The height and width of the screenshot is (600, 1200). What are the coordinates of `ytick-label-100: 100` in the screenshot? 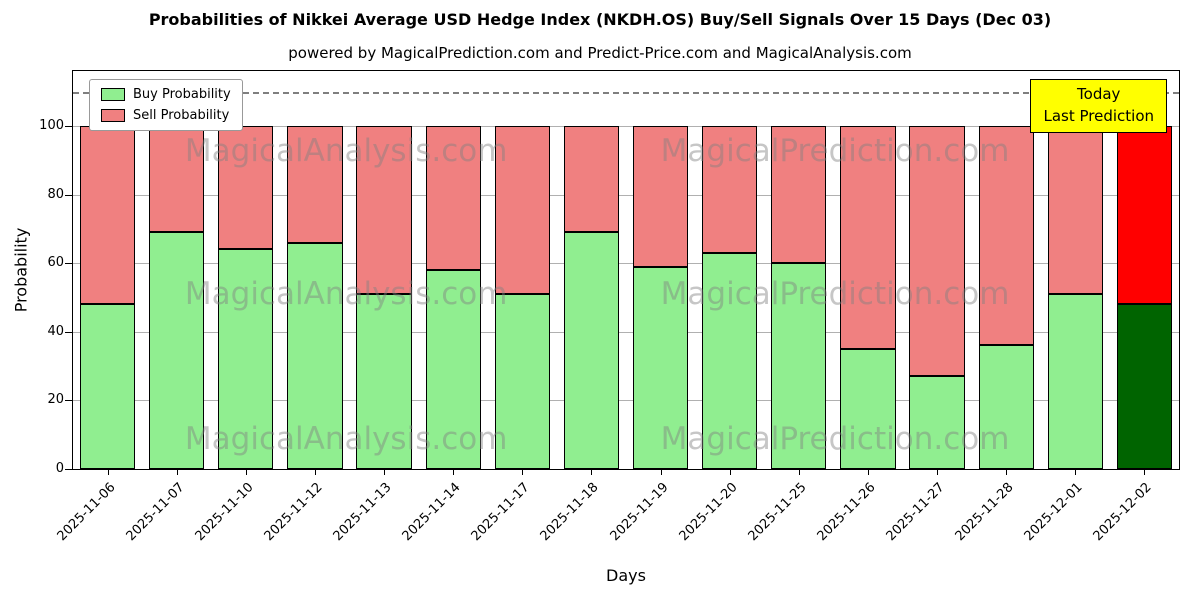 It's located at (51, 125).